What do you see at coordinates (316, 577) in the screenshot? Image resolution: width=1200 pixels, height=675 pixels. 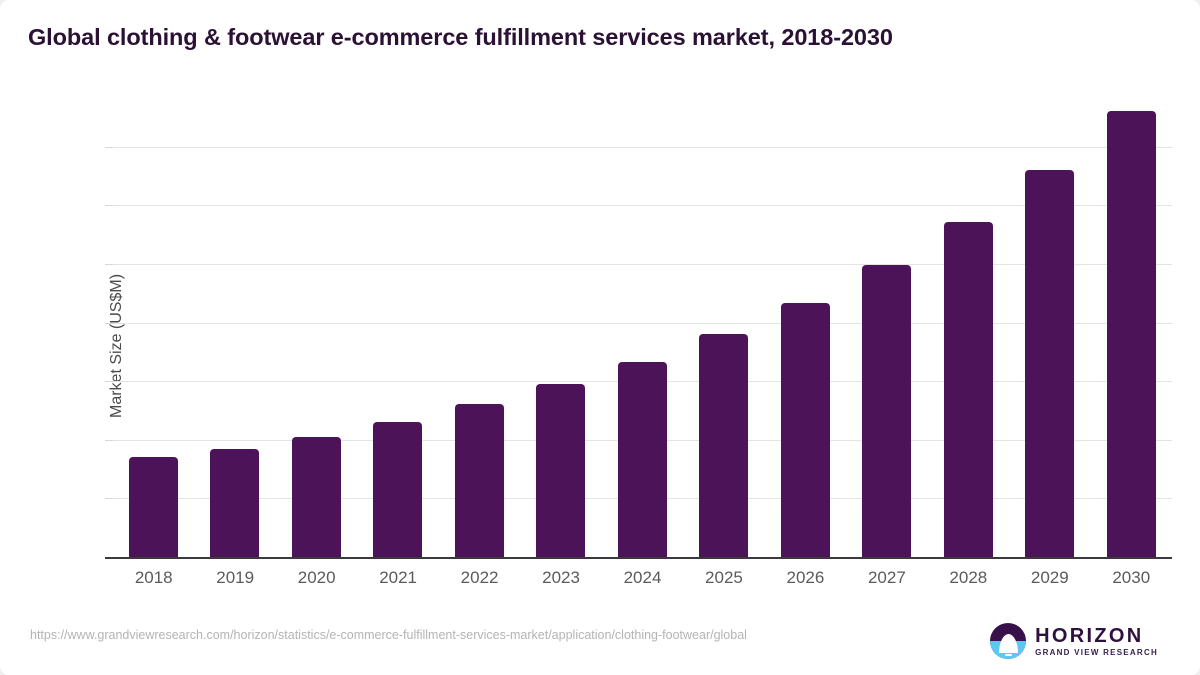 I see `x-axis-tick-label: 2020` at bounding box center [316, 577].